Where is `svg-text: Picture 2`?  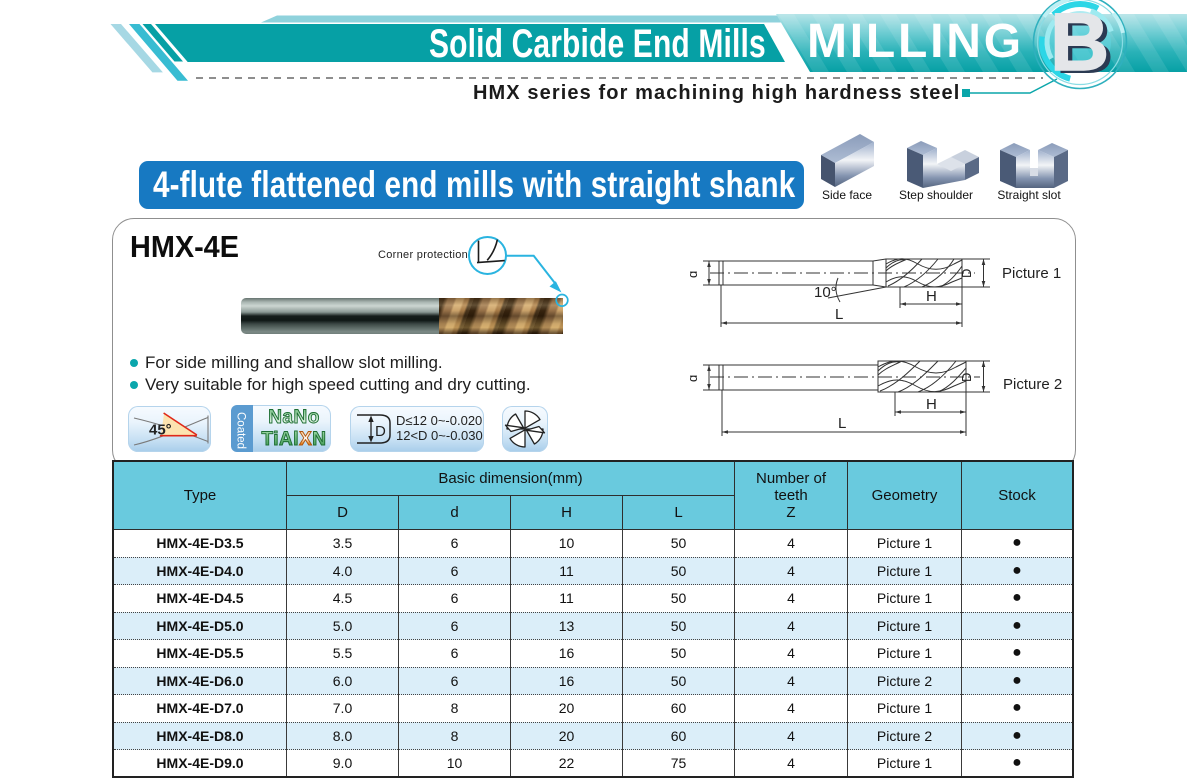 svg-text: Picture 2 is located at coordinates (1032, 384).